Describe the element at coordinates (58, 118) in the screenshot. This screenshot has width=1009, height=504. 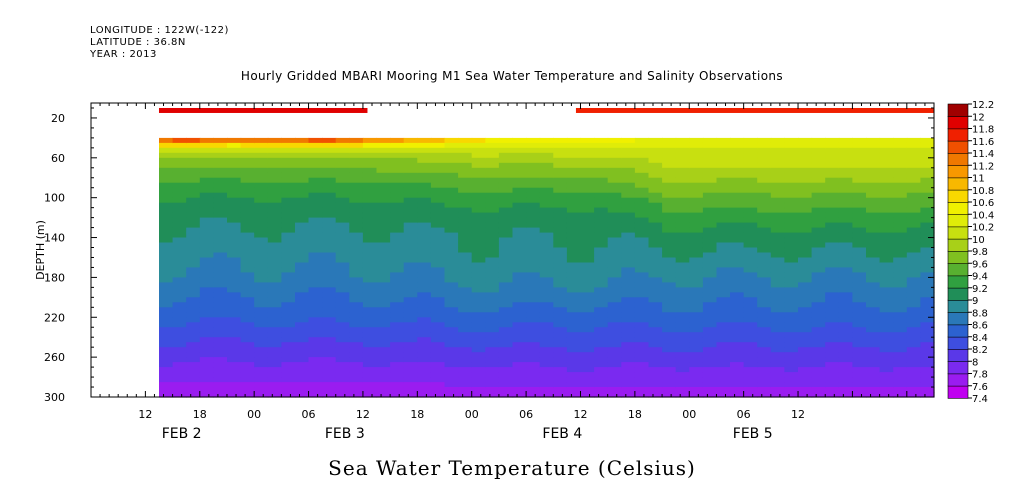
I see `y-tick-label: 20` at that location.